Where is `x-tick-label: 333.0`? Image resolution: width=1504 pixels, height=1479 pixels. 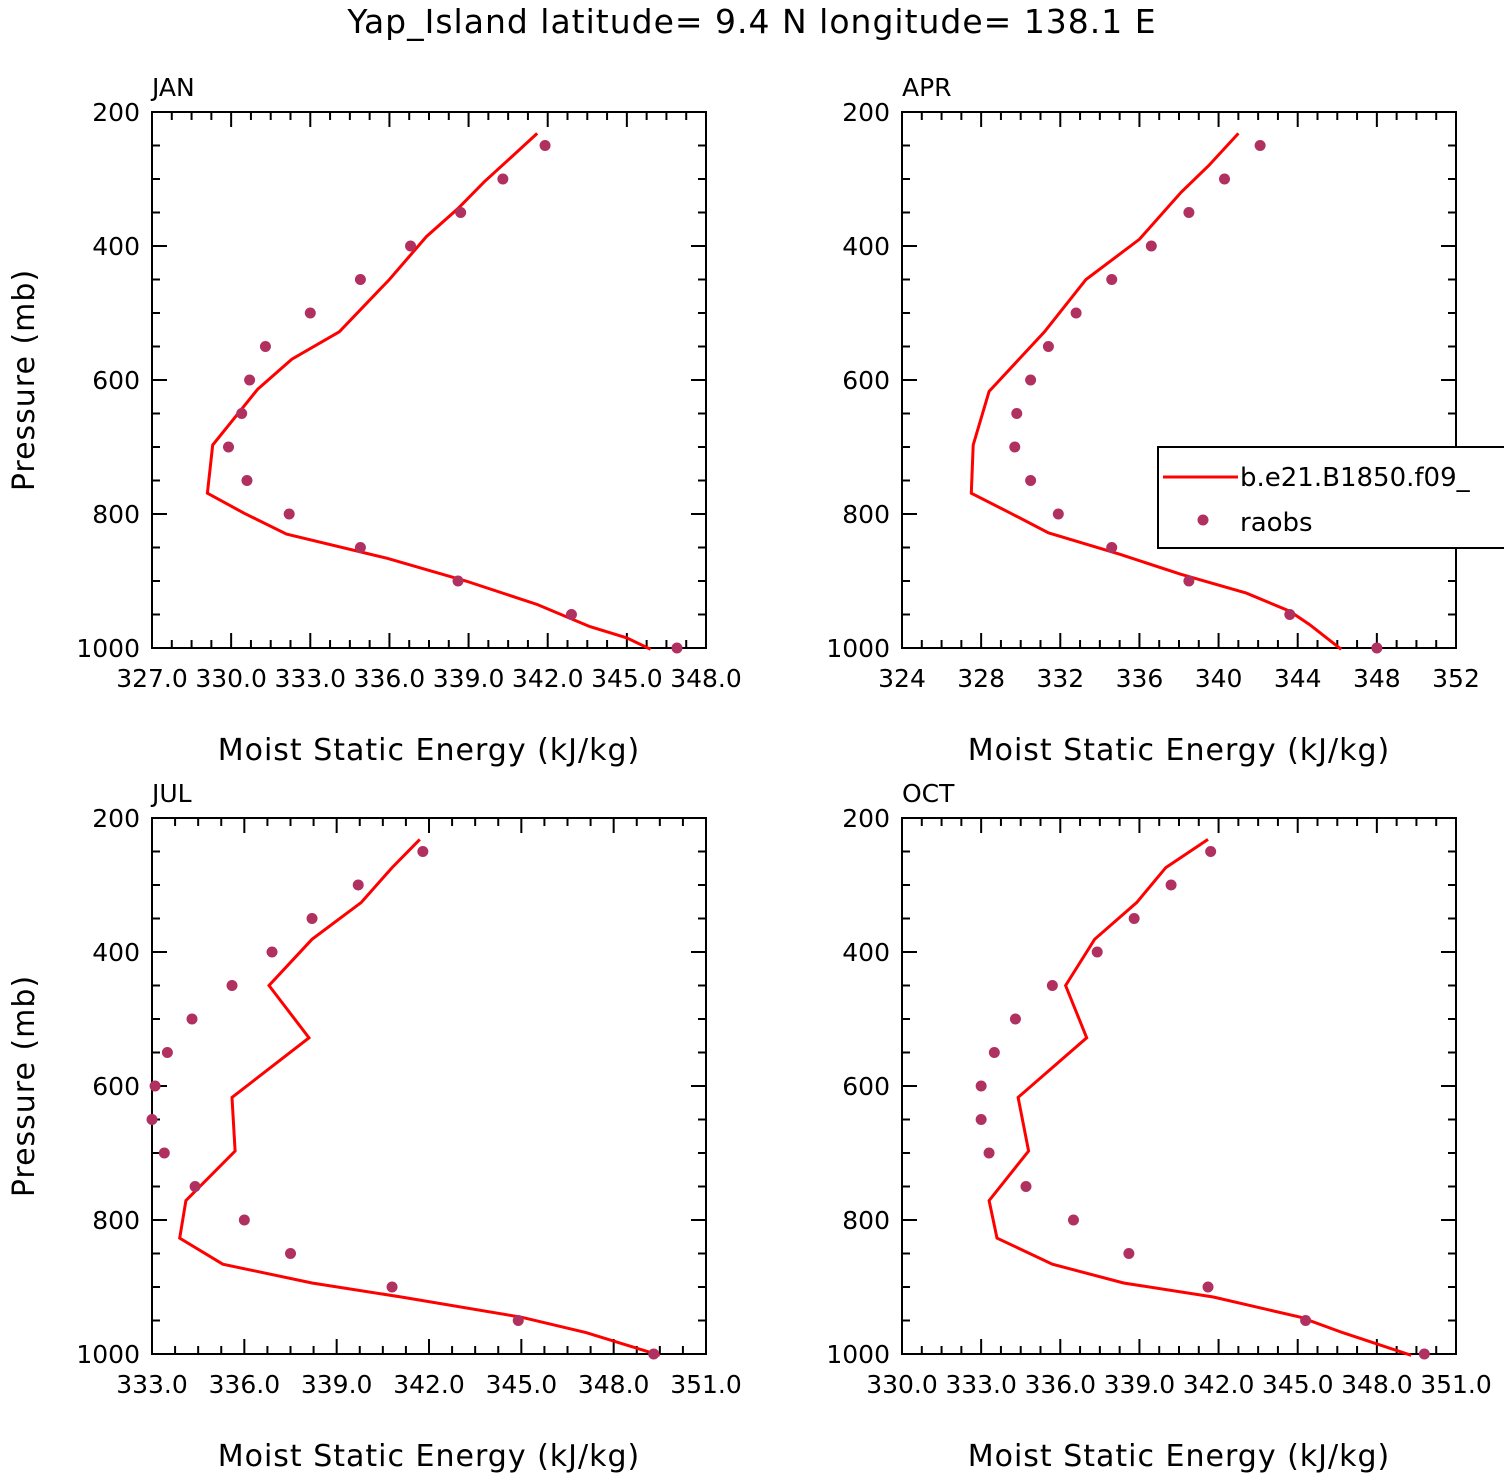 x-tick-label: 333.0 is located at coordinates (310, 678).